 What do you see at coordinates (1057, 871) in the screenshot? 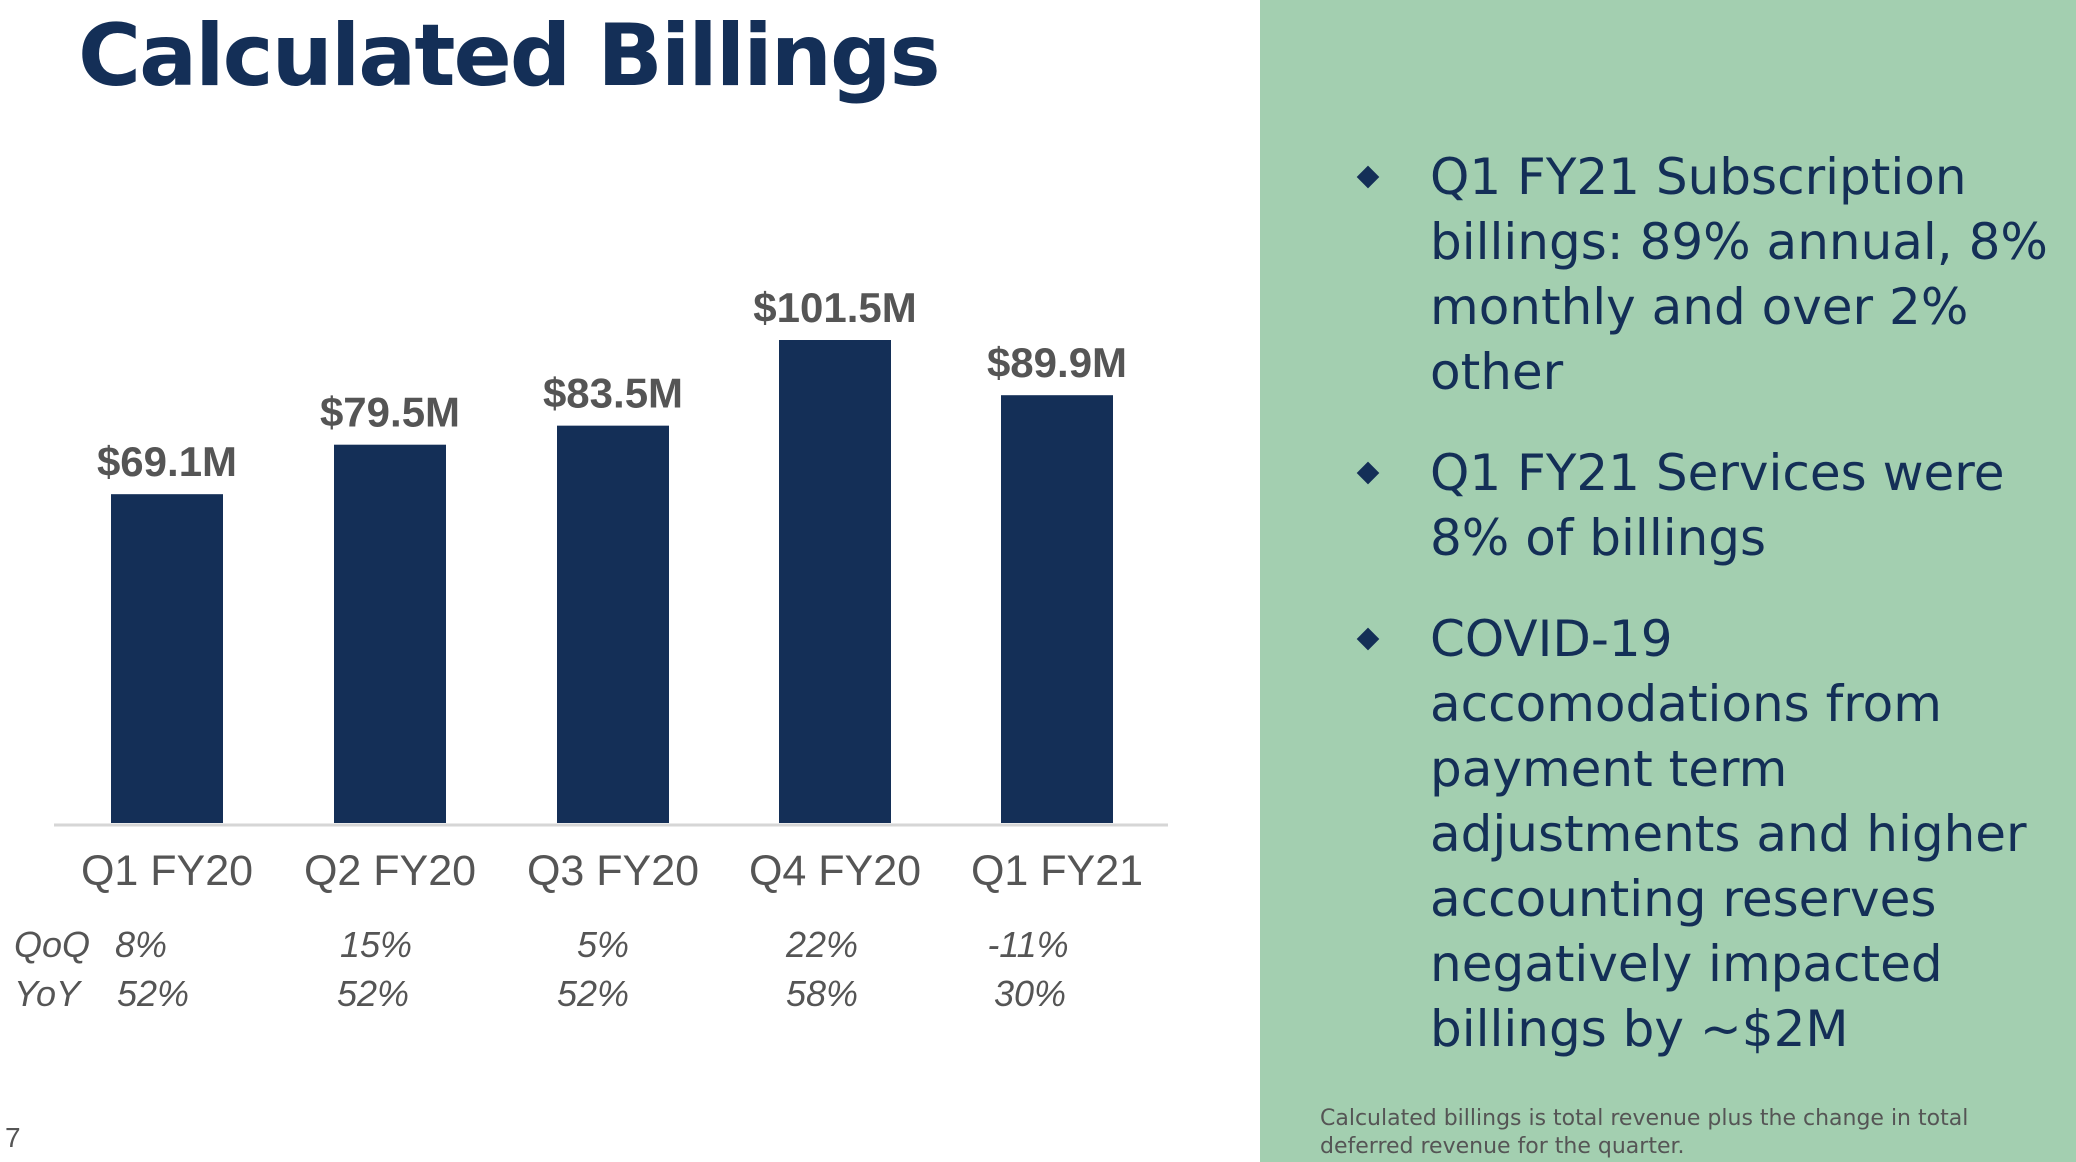
I see `x-tick-label: Q1 FY21` at bounding box center [1057, 871].